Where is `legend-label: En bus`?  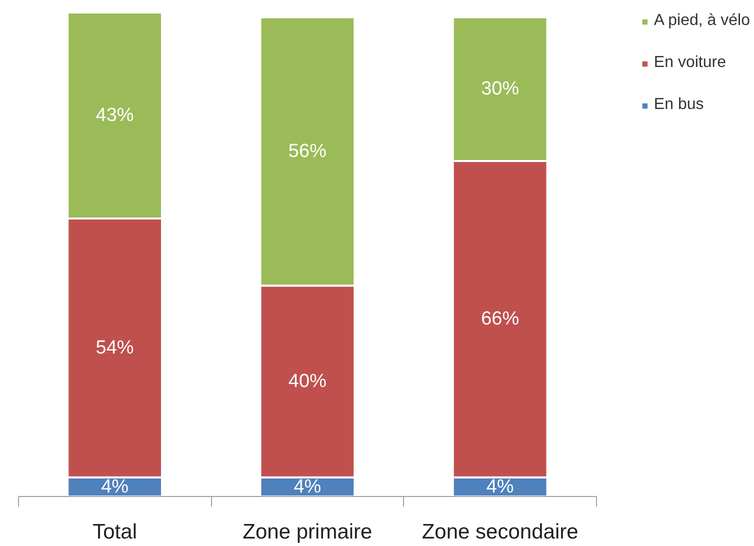 legend-label: En bus is located at coordinates (679, 105).